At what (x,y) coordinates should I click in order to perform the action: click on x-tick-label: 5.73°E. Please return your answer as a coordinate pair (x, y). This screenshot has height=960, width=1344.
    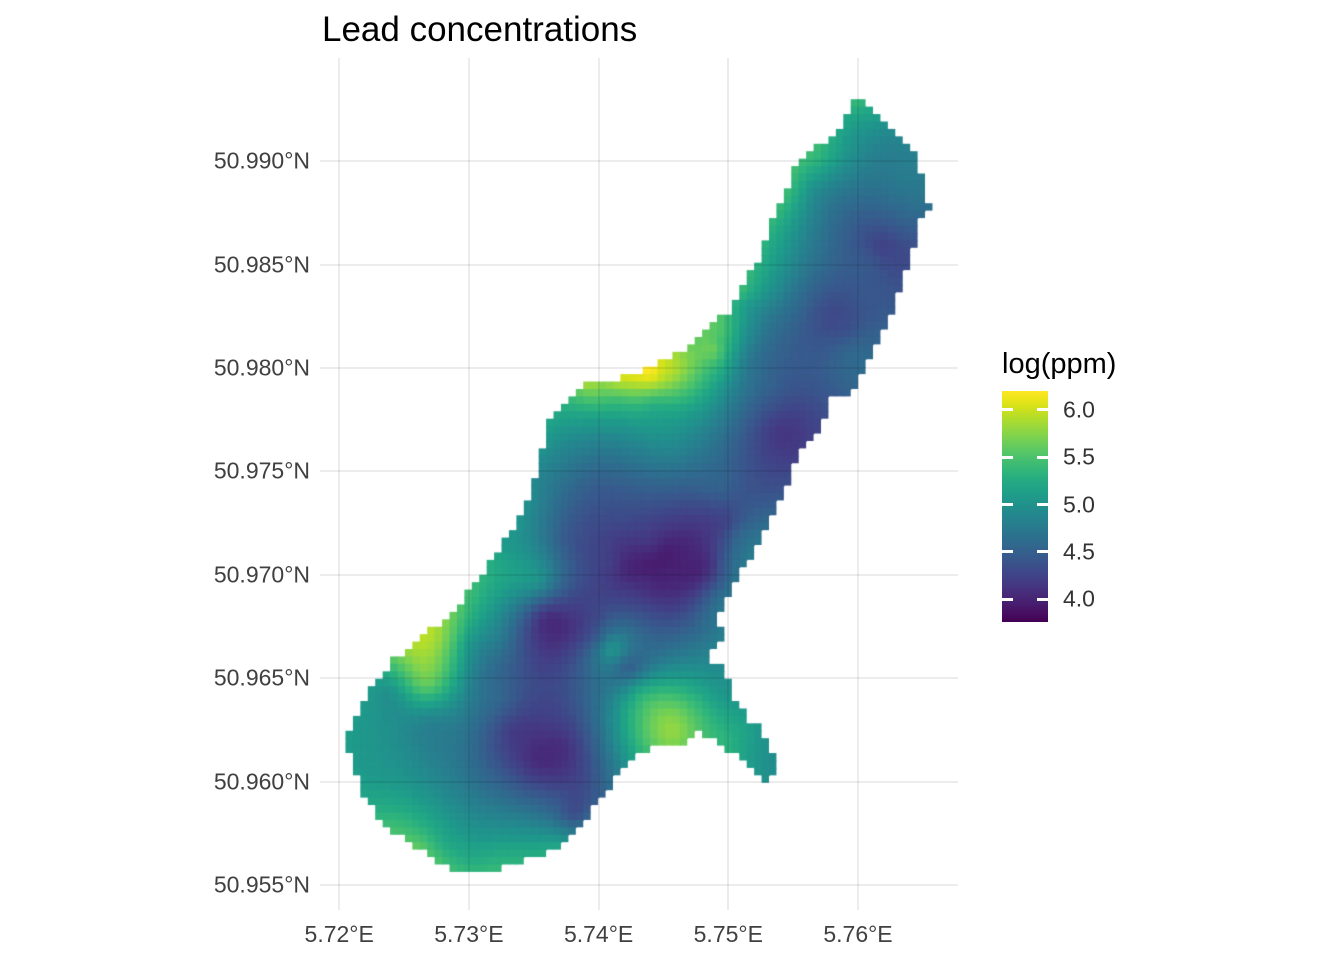
    Looking at the image, I should click on (469, 934).